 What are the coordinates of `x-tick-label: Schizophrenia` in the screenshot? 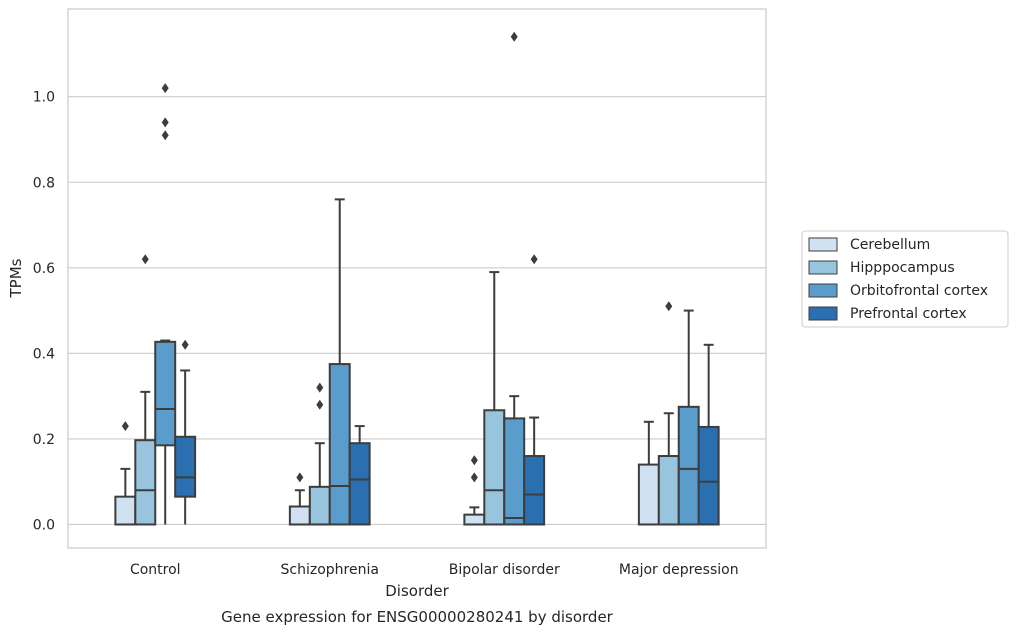 It's located at (330, 570).